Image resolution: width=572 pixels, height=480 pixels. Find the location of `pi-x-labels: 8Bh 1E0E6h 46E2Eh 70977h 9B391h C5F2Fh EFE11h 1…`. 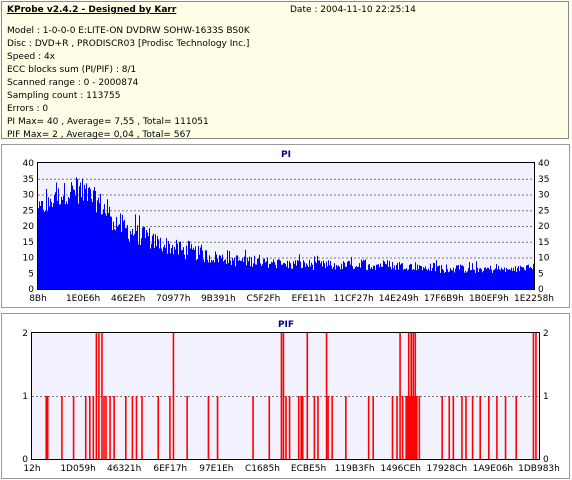

pi-x-labels: 8Bh 1E0E6h 46E2Eh 70977h 9B391h C5F2Fh EFE11h 1… is located at coordinates (291, 299).